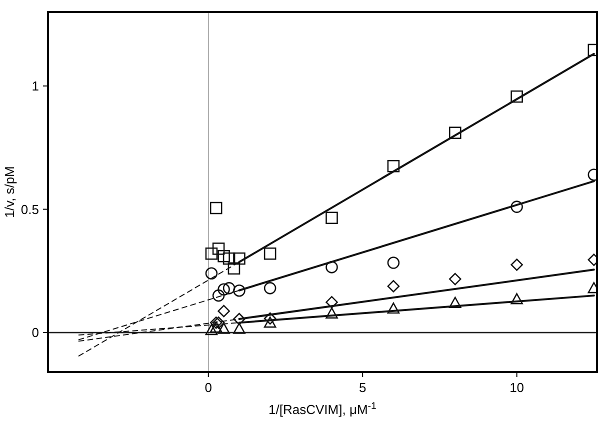  I want to click on x-axis-title: 1/[RasCVIM], μM$^{-1}$, so click(322, 408).